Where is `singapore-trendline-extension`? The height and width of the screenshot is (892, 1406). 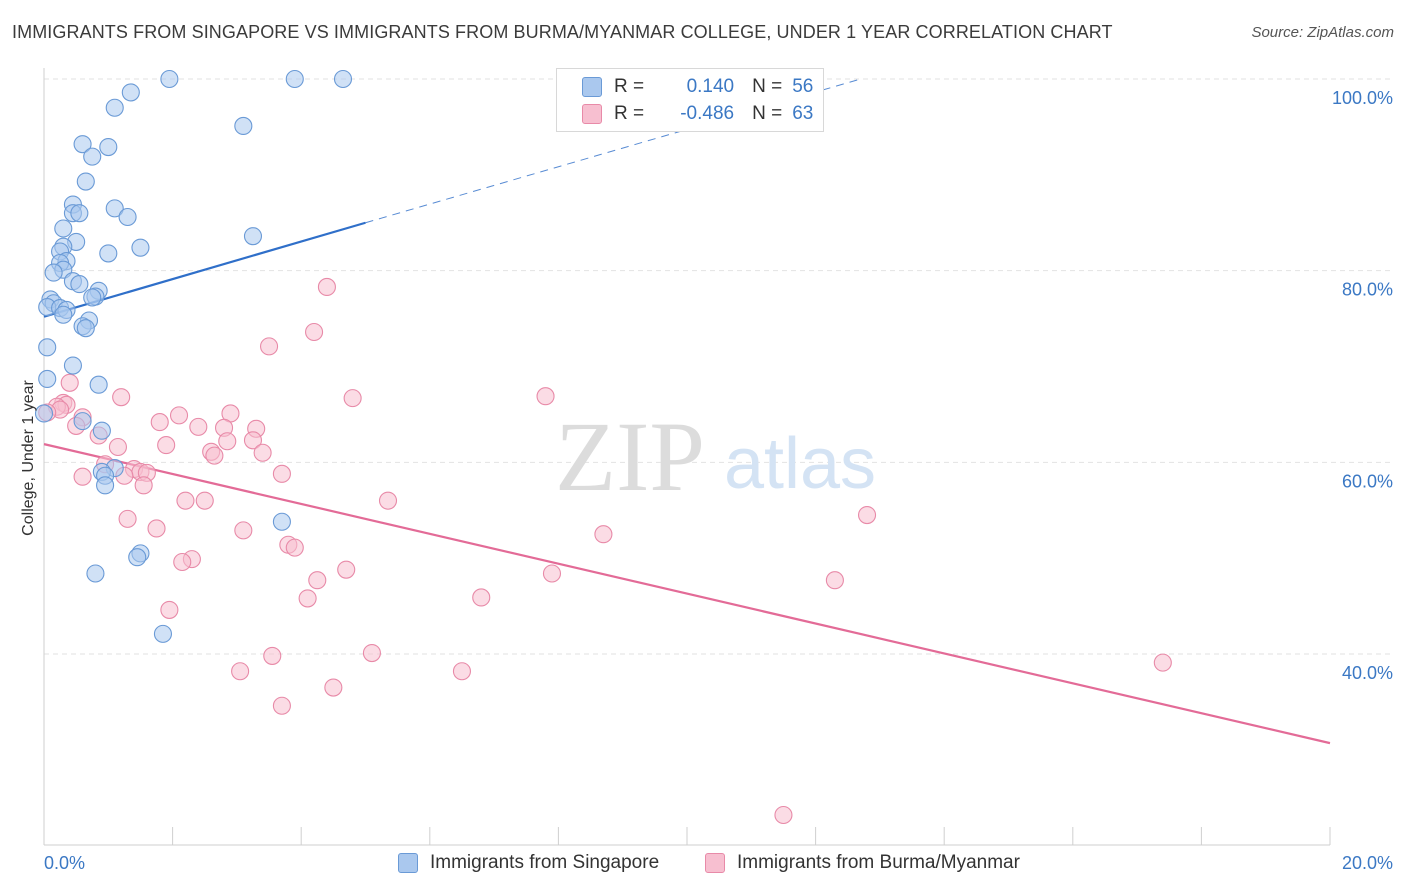
singapore-trendline-extension is located at coordinates (613, 151).